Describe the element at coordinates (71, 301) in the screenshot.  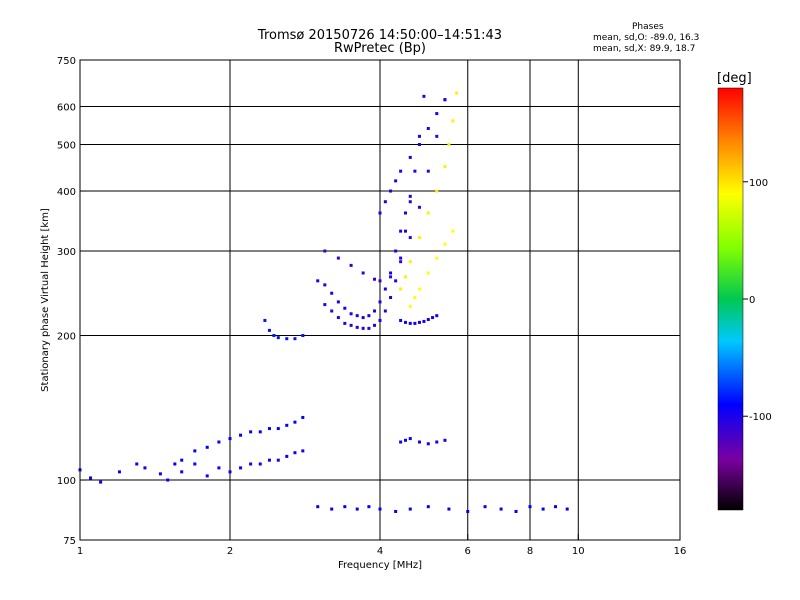
I see `y-axis-ticks: 75 100 200 300 400 500 600 750` at that location.